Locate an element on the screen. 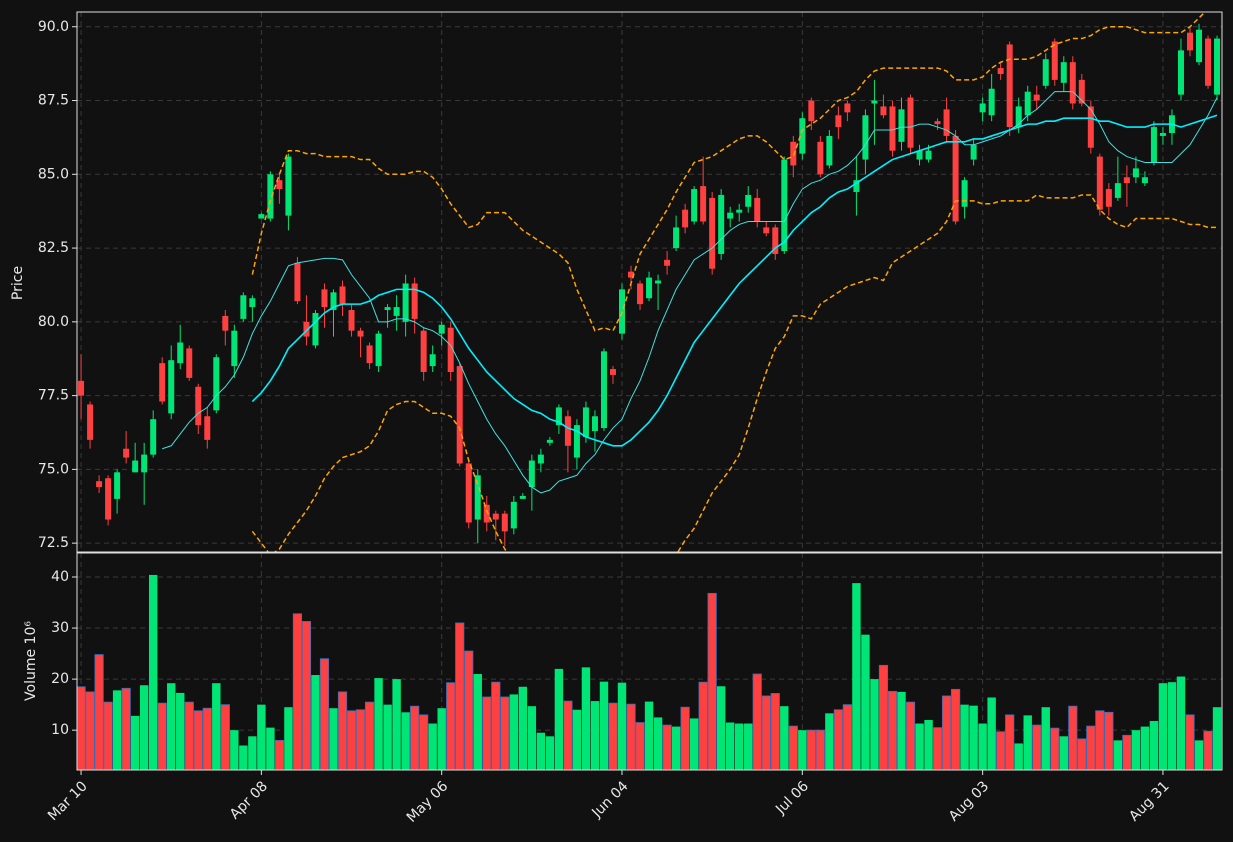 The width and height of the screenshot is (1233, 842). price-axis-label: Price is located at coordinates (18, 283).